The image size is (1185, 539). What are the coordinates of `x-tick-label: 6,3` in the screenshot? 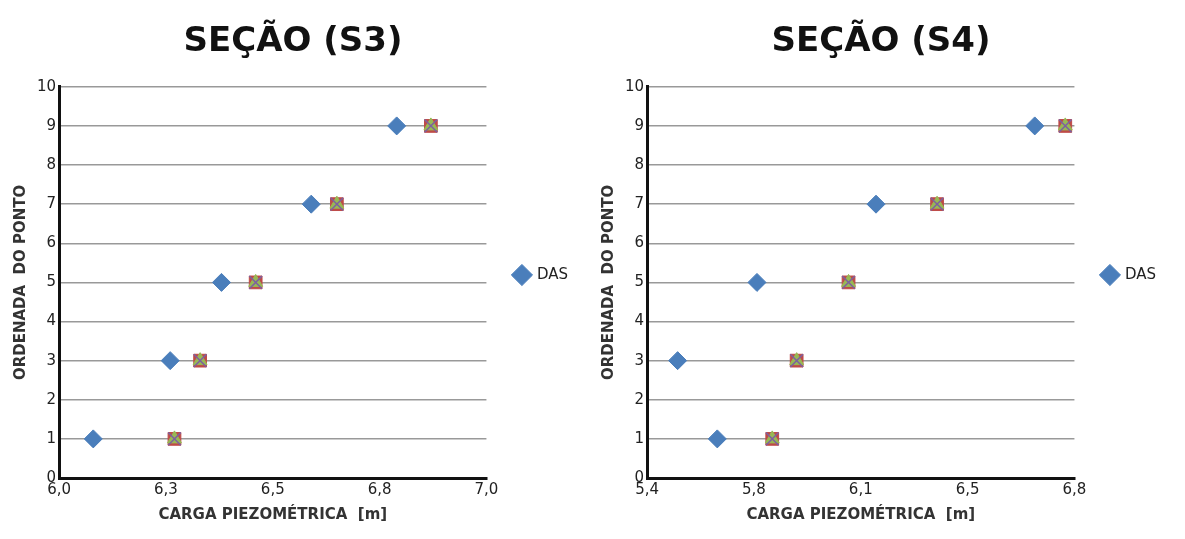 It's located at (165, 488).